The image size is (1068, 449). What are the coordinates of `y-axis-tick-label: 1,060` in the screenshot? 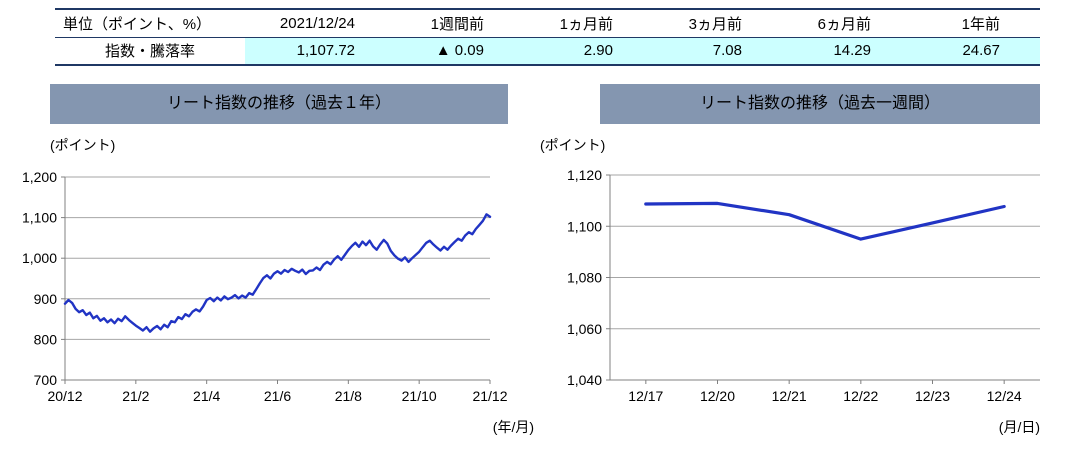 It's located at (584, 329).